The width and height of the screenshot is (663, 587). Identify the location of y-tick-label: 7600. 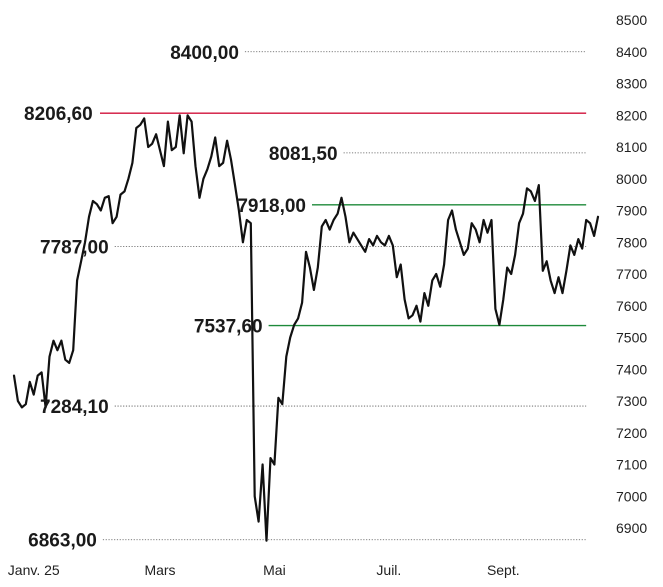
(631, 306).